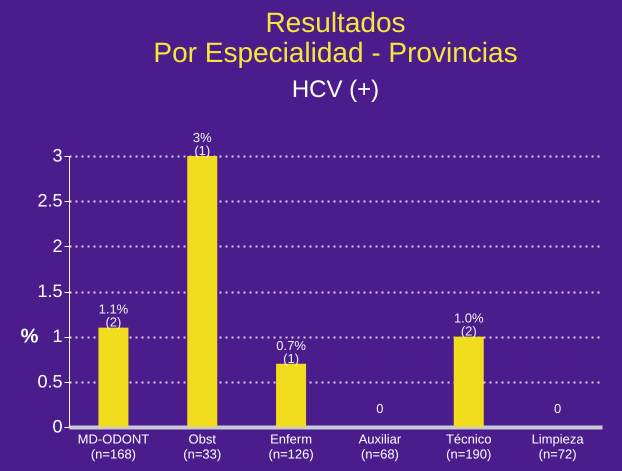 The width and height of the screenshot is (622, 471). I want to click on data-label: 3% (1), so click(202, 144).